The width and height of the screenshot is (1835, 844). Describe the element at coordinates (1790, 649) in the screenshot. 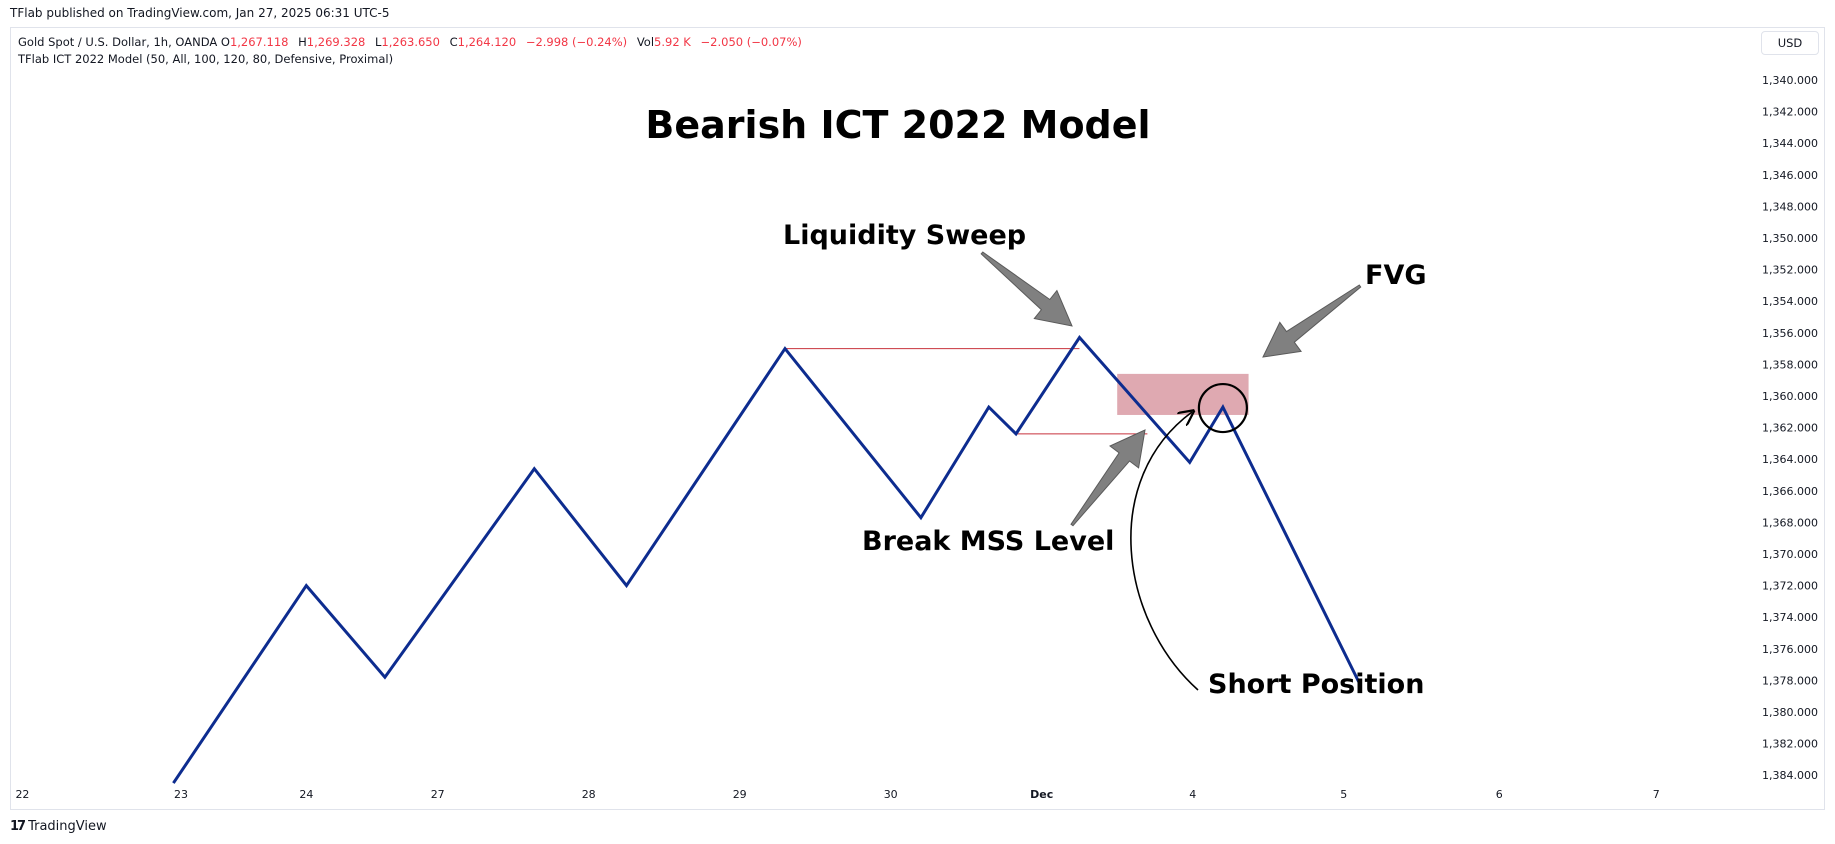

I see `y-tick-label: 1,376.000` at that location.